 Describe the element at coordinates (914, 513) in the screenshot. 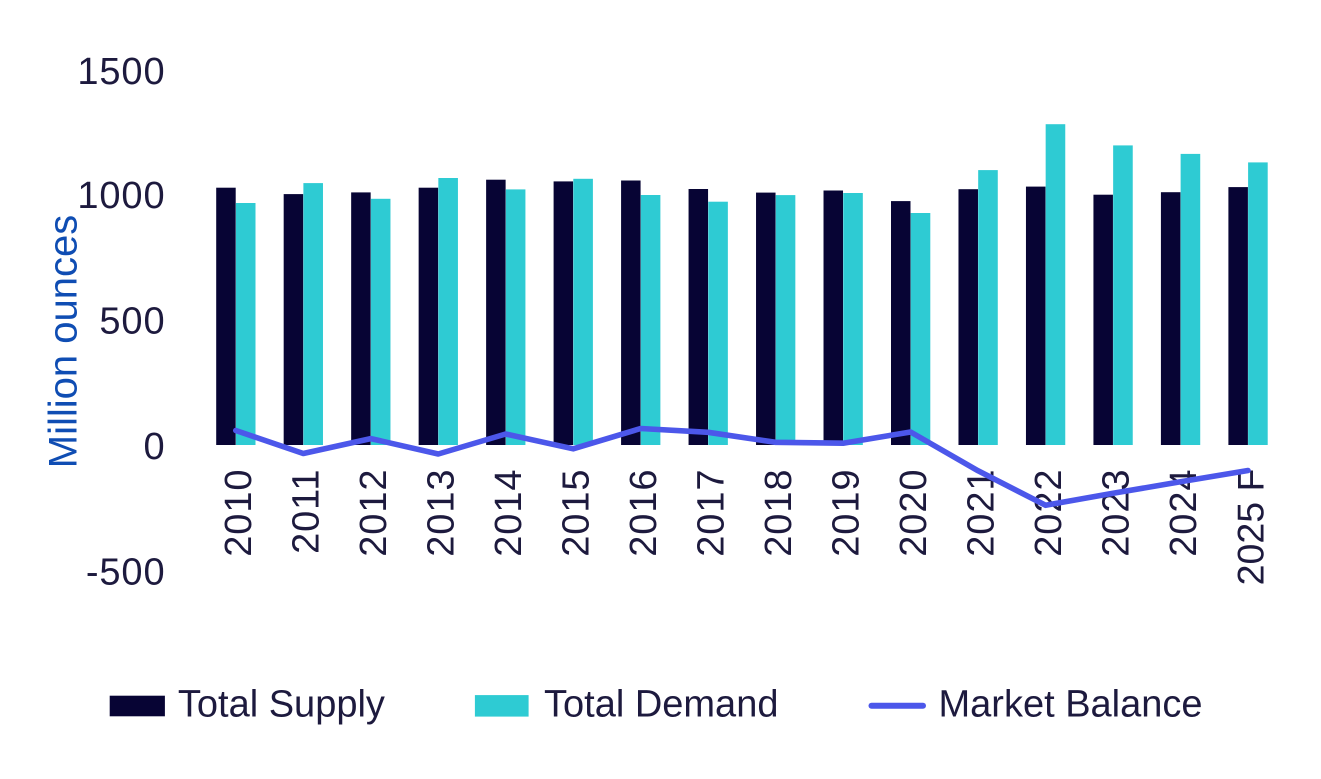

I see `svg-text: 2020` at that location.